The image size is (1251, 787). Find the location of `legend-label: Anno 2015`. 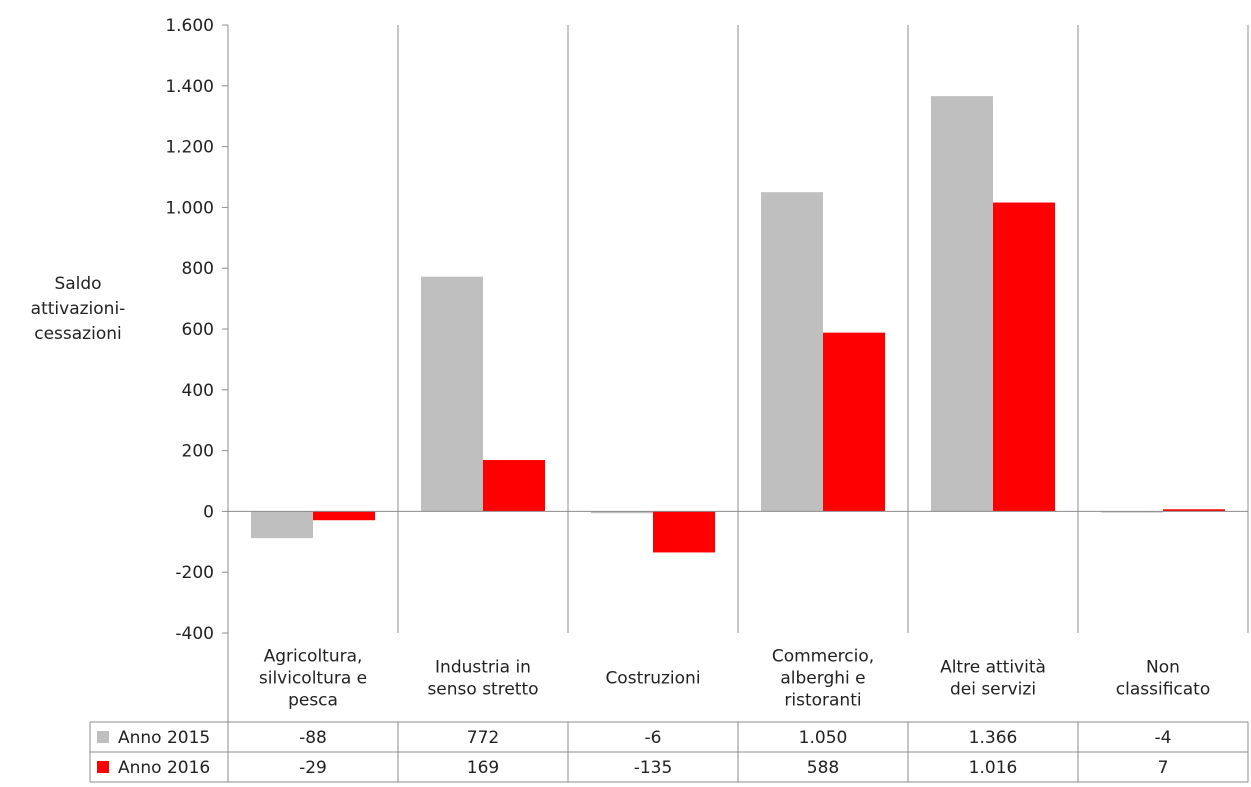

legend-label: Anno 2015 is located at coordinates (164, 738).